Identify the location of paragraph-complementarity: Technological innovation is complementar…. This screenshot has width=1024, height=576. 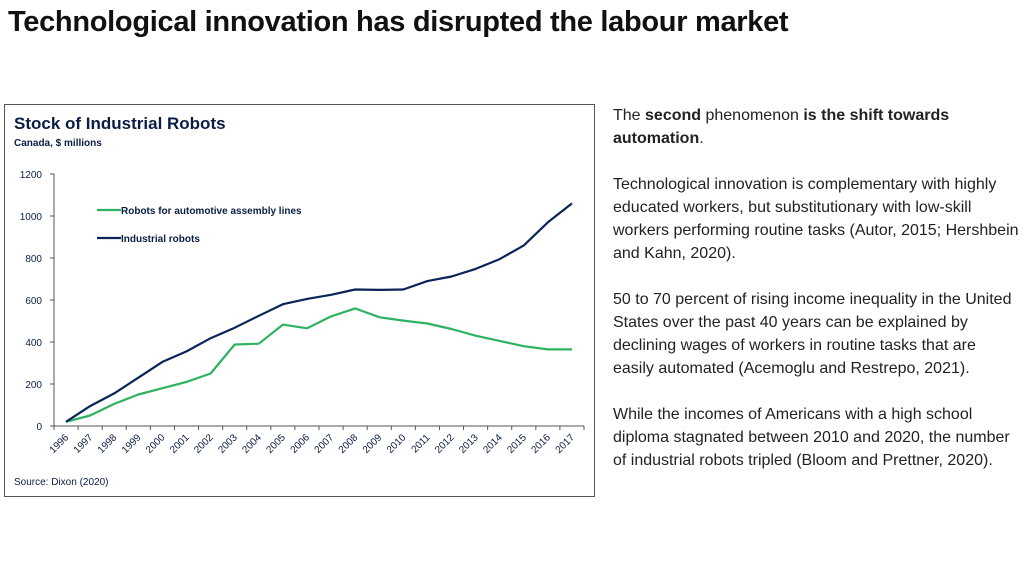
(816, 219).